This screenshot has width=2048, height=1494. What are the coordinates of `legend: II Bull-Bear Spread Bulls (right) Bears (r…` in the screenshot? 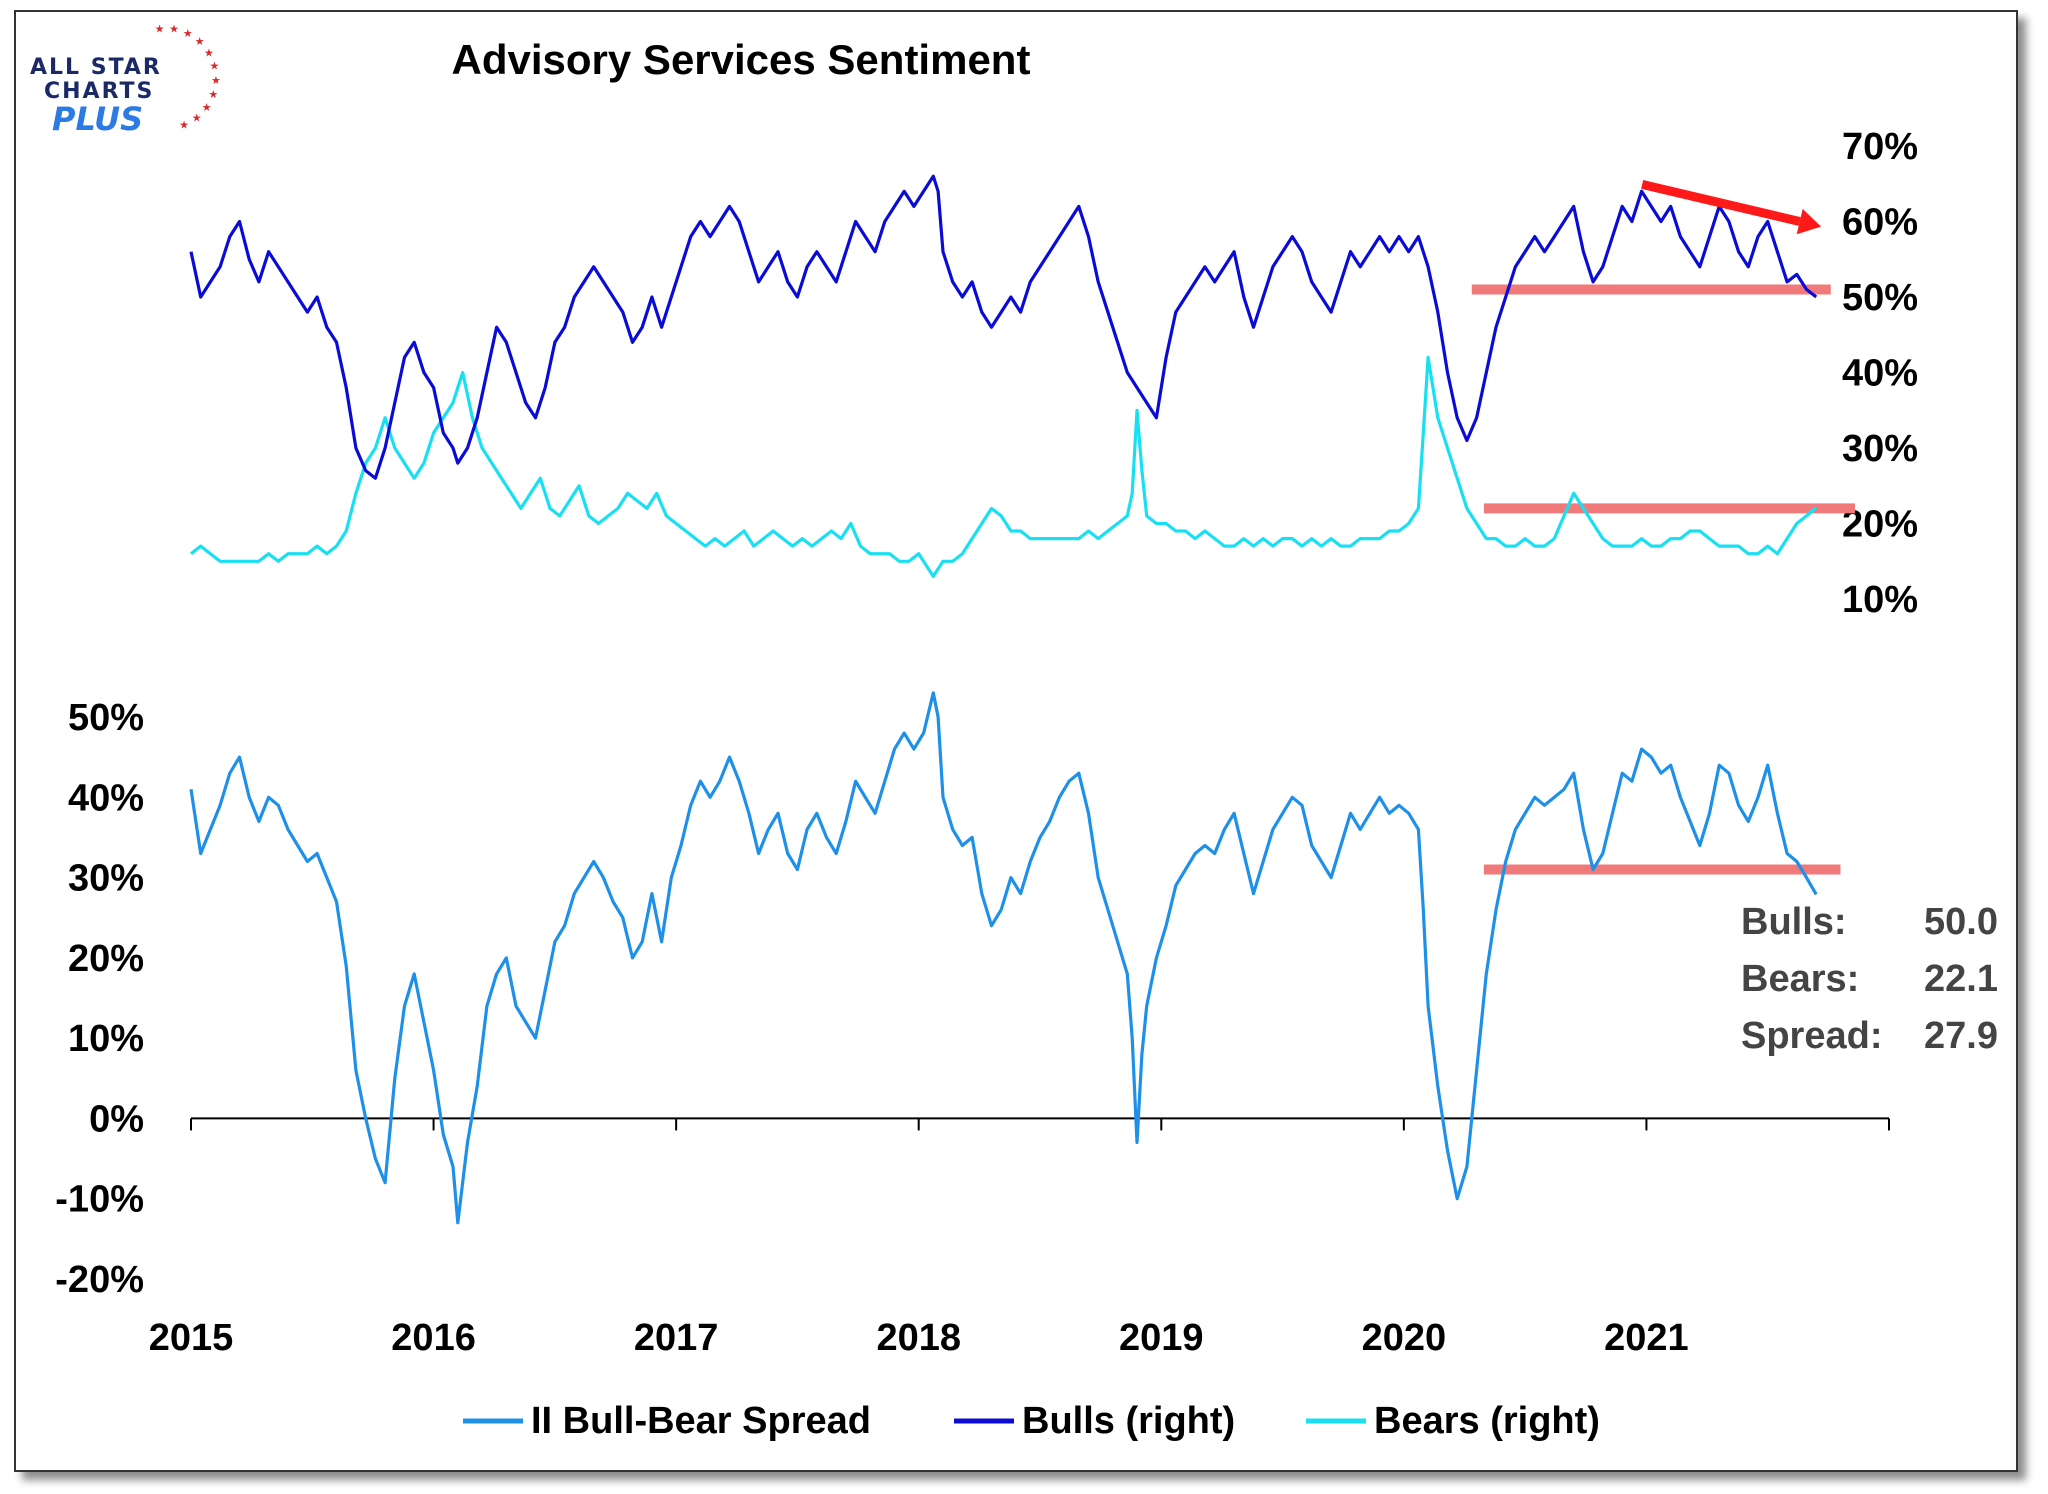 It's located at (1031, 1421).